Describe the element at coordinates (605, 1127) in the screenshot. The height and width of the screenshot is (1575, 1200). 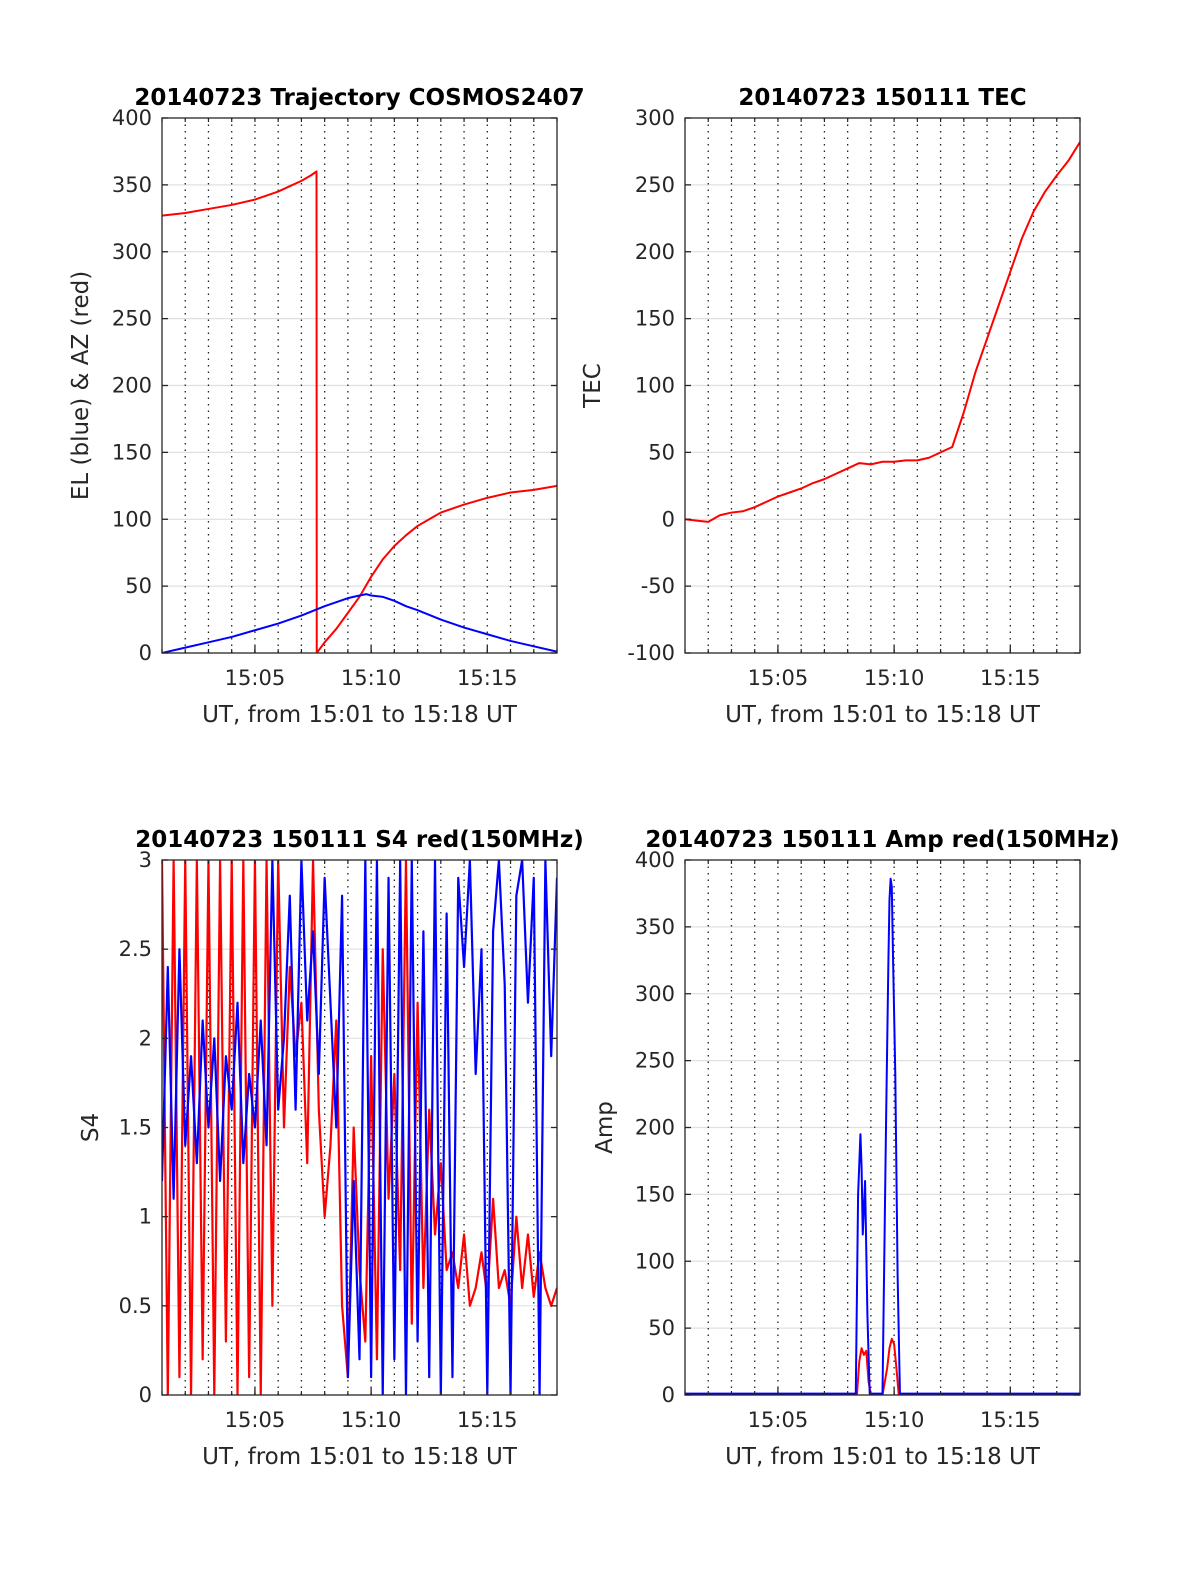
I see `y-axis-label: Amp` at that location.